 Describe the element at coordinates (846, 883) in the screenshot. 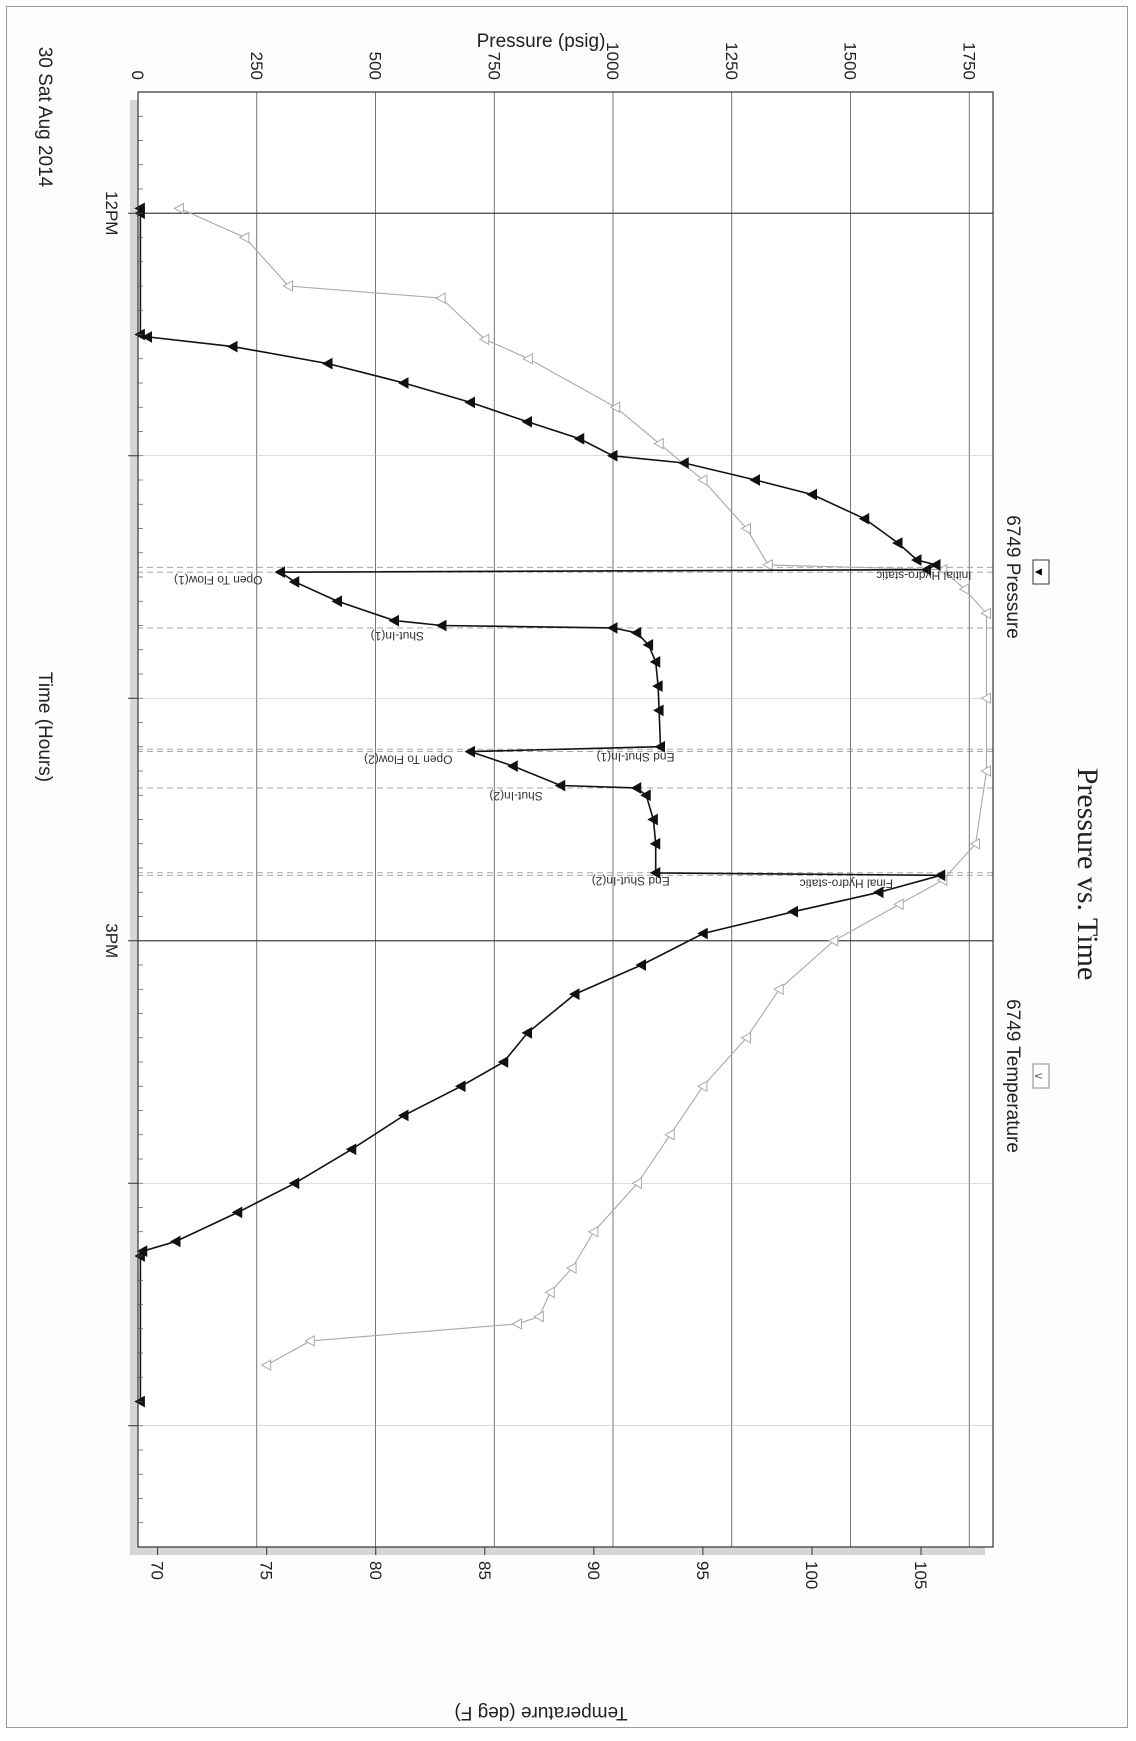

I see `event-label: Final Hydro-static` at that location.